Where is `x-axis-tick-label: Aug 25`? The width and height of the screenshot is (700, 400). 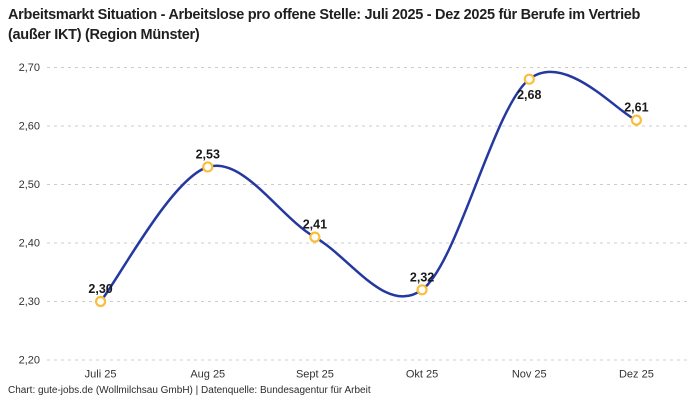 x-axis-tick-label: Aug 25 is located at coordinates (207, 375).